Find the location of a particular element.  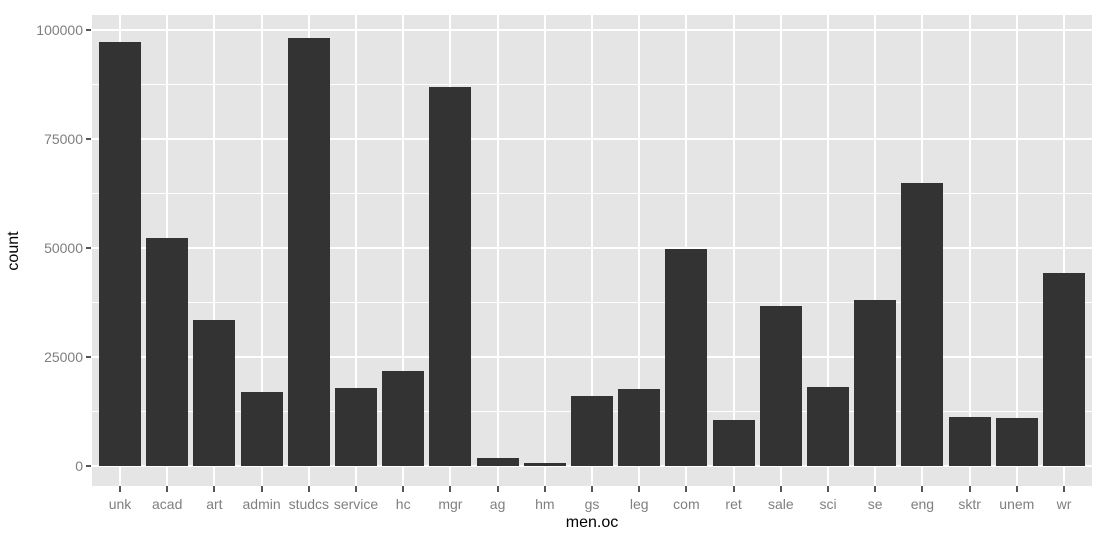

bar-service is located at coordinates (356, 427).